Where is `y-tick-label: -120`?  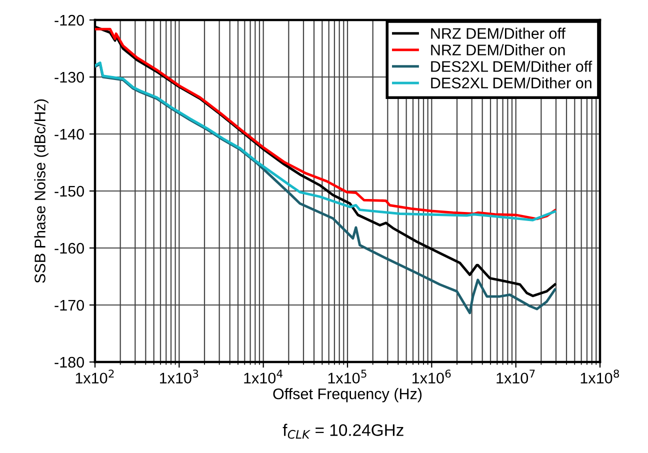
y-tick-label: -120 is located at coordinates (69, 20).